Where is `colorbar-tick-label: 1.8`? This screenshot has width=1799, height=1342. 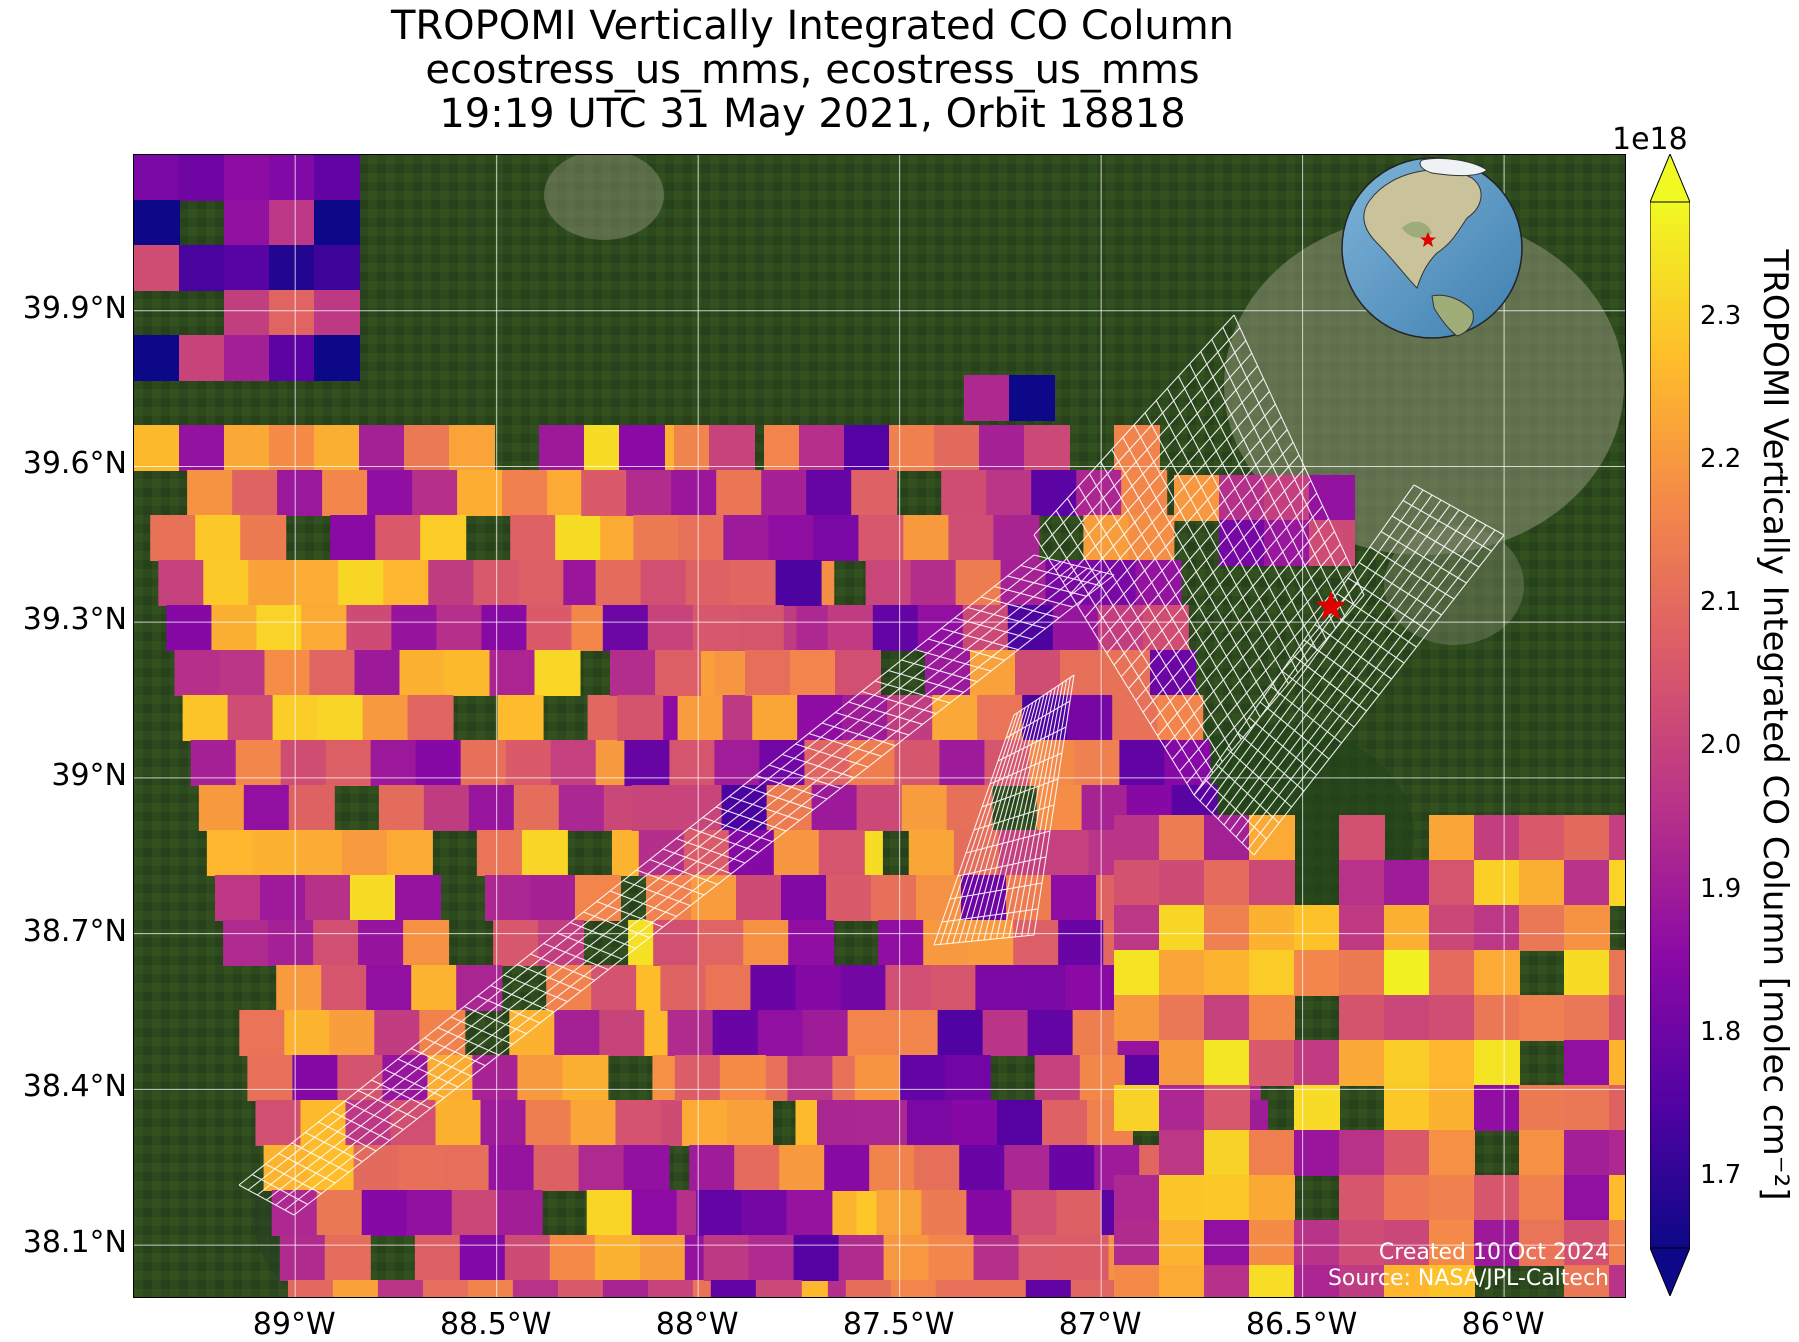
colorbar-tick-label: 1.8 is located at coordinates (1721, 1032).